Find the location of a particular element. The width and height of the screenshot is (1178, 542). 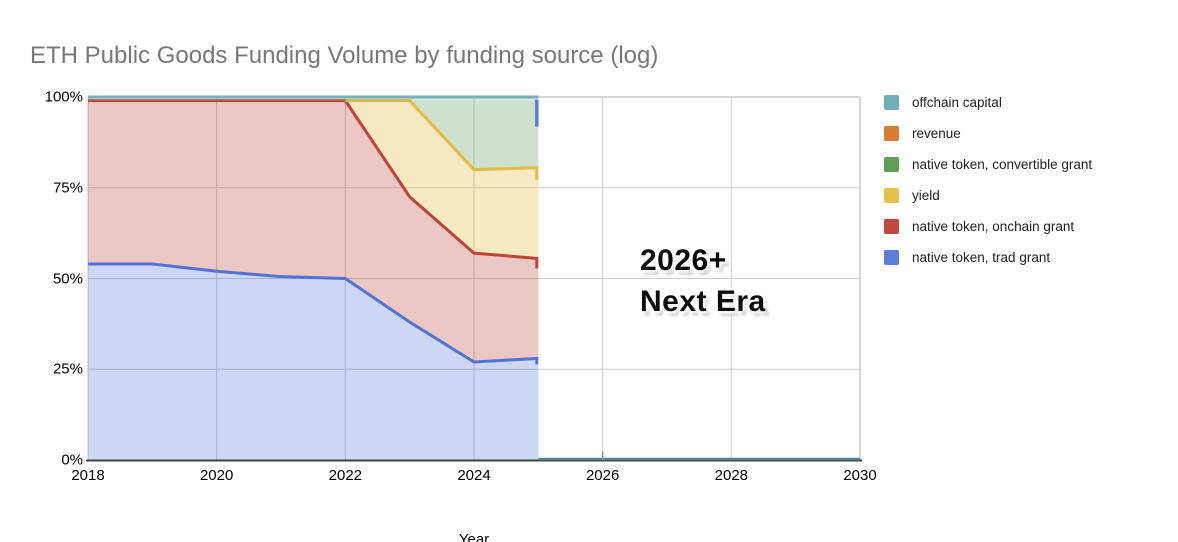

x-axis-label: 2030 is located at coordinates (860, 475).